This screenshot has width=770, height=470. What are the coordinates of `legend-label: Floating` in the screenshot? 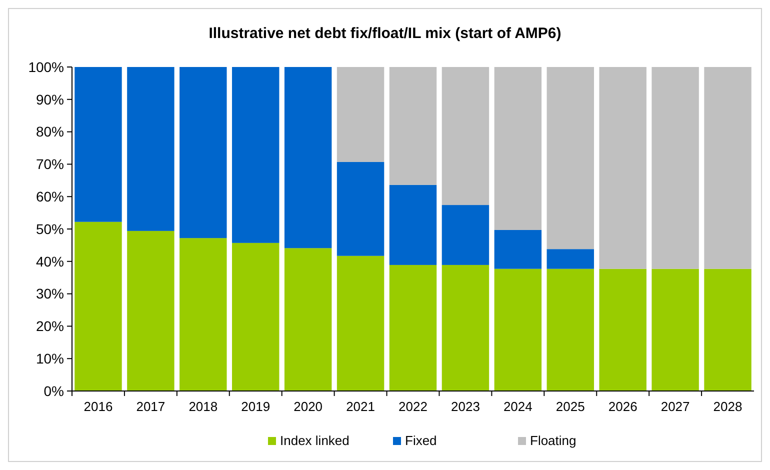 It's located at (553, 440).